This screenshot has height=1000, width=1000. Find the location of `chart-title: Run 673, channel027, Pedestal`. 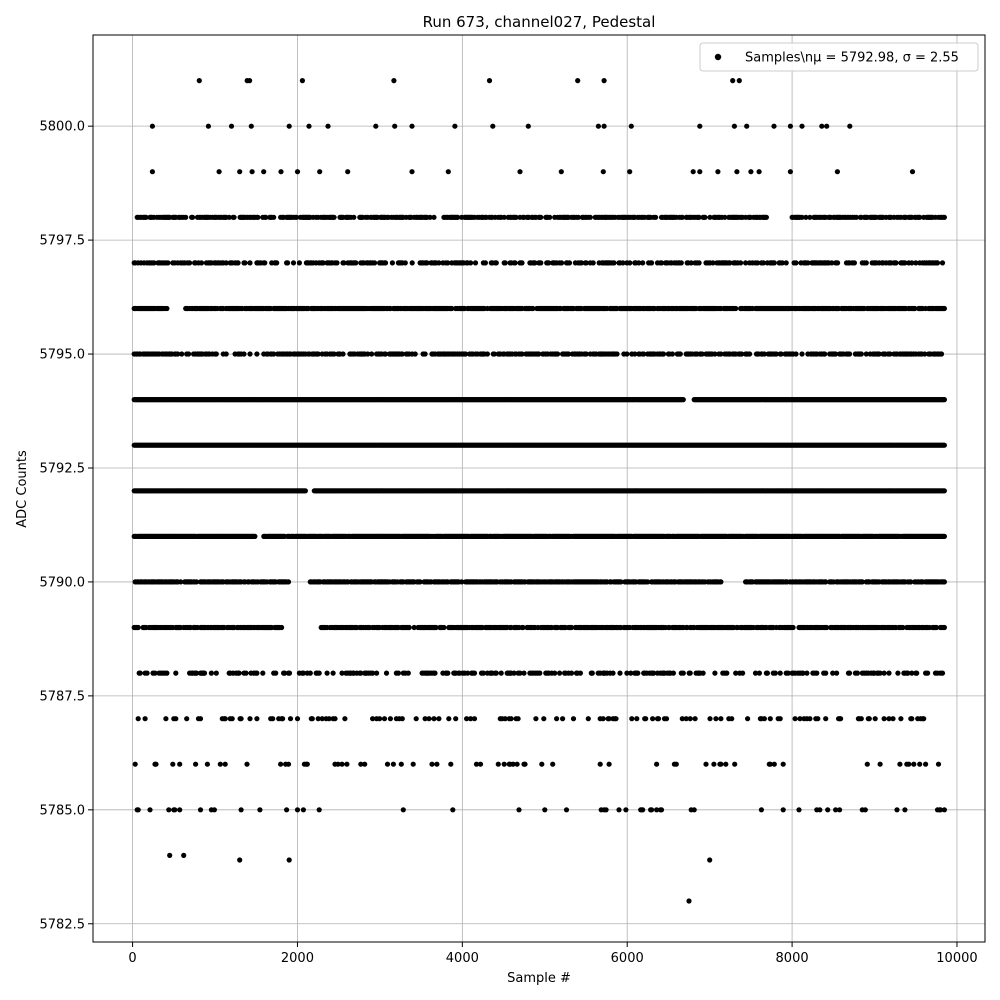

chart-title: Run 673, channel027, Pedestal is located at coordinates (539, 22).